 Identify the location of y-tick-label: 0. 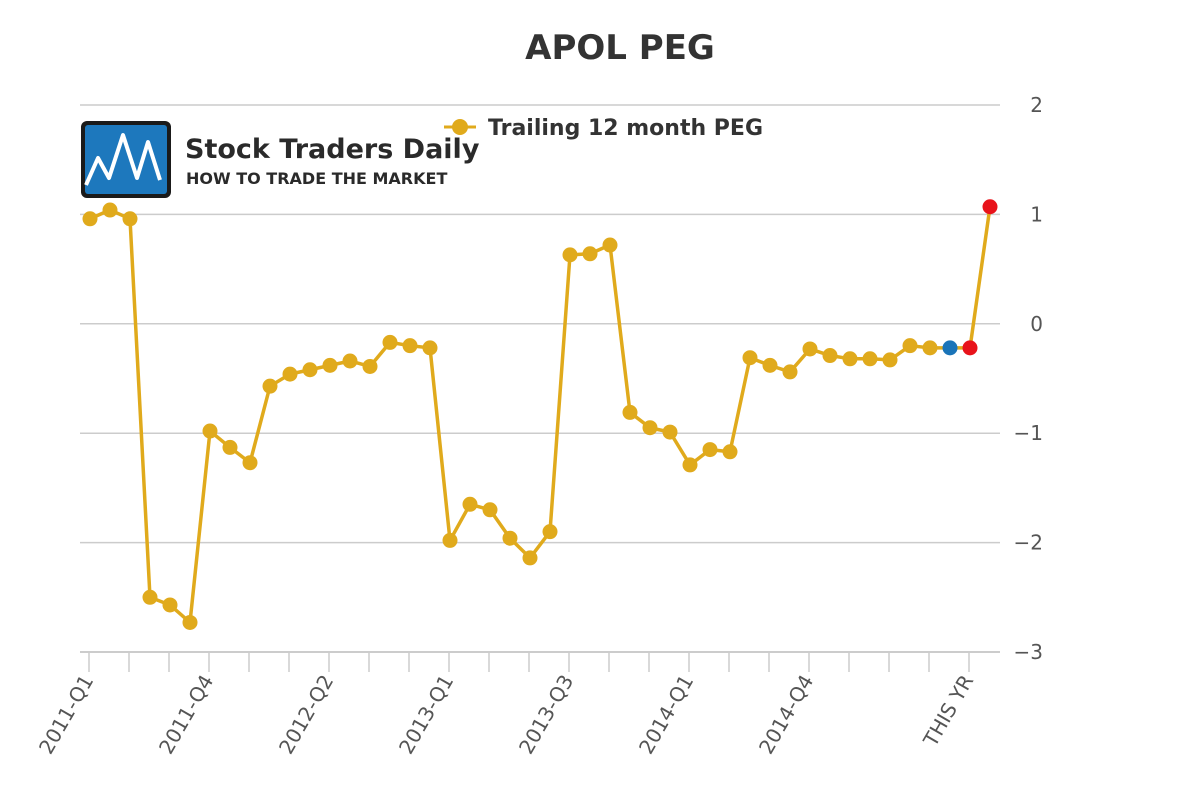
(1036, 324).